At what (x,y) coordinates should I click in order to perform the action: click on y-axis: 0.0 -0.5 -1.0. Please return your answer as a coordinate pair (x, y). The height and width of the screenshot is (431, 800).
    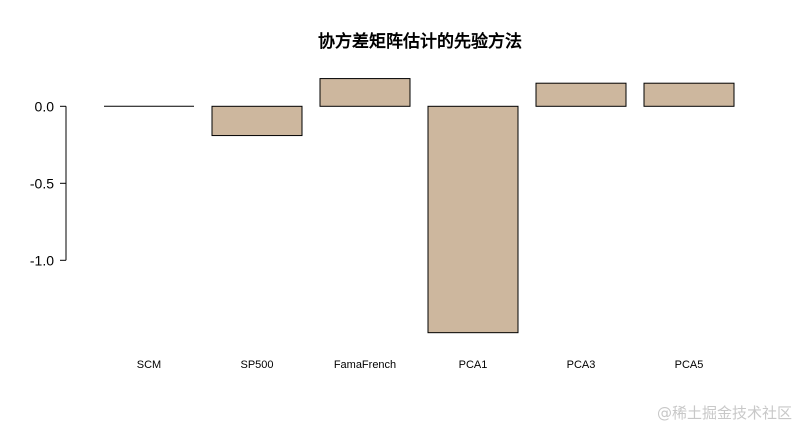
    Looking at the image, I should click on (48, 183).